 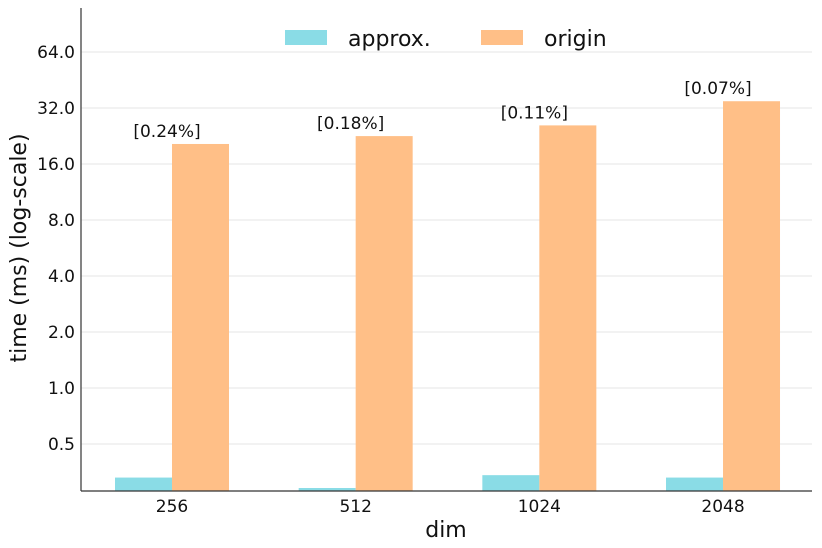 I want to click on y-tick-label: 0.5, so click(x=61, y=445).